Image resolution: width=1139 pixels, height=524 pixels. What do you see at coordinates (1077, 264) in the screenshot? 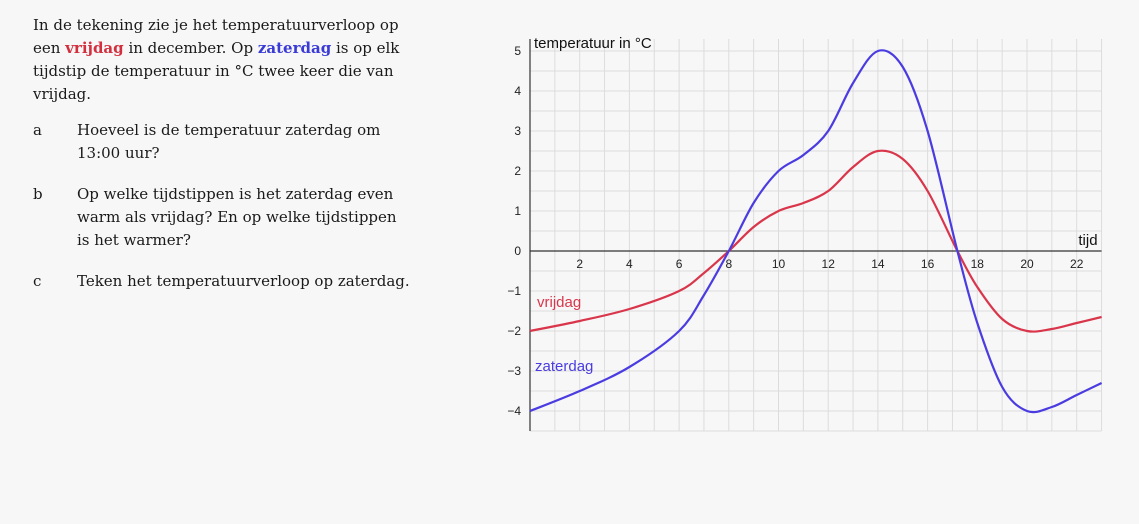
I see `x-tick-label: 22` at bounding box center [1077, 264].